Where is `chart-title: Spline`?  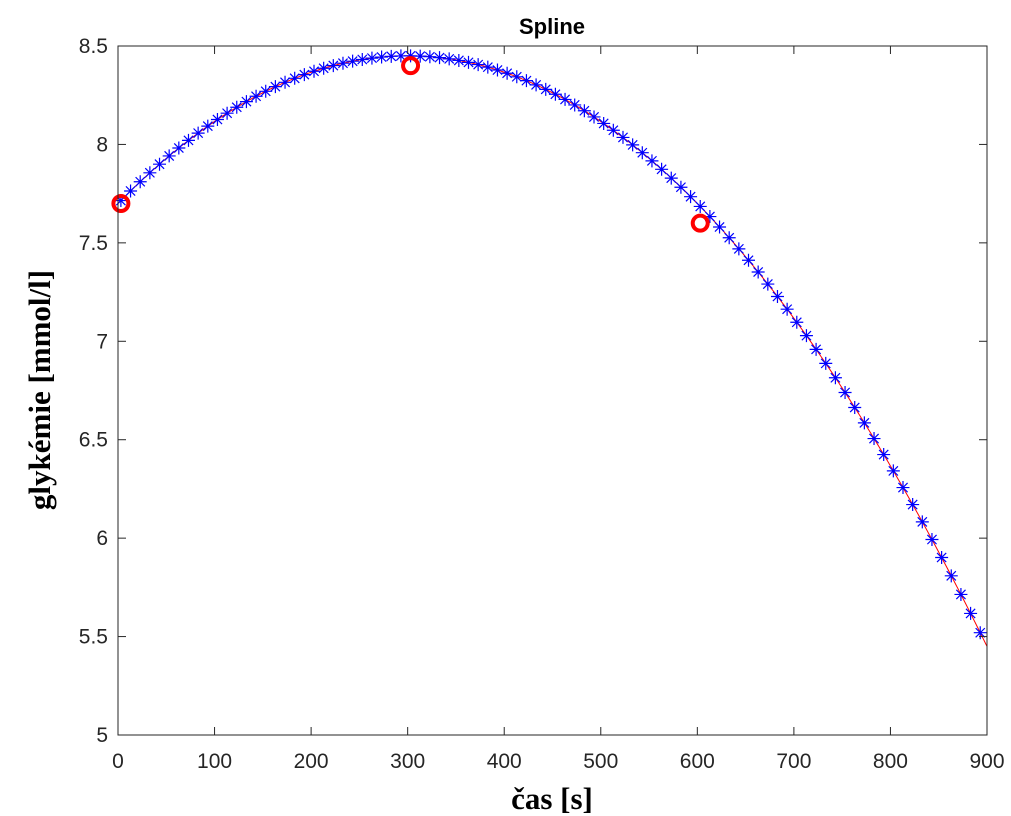 chart-title: Spline is located at coordinates (552, 26).